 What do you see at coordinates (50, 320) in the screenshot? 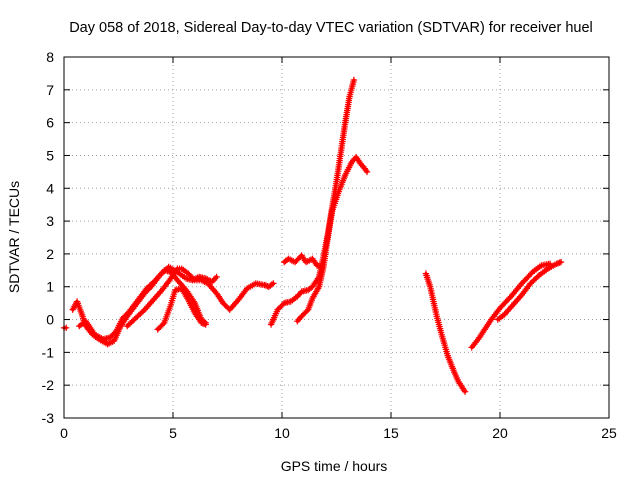
I see `y-tick-label: 0` at bounding box center [50, 320].